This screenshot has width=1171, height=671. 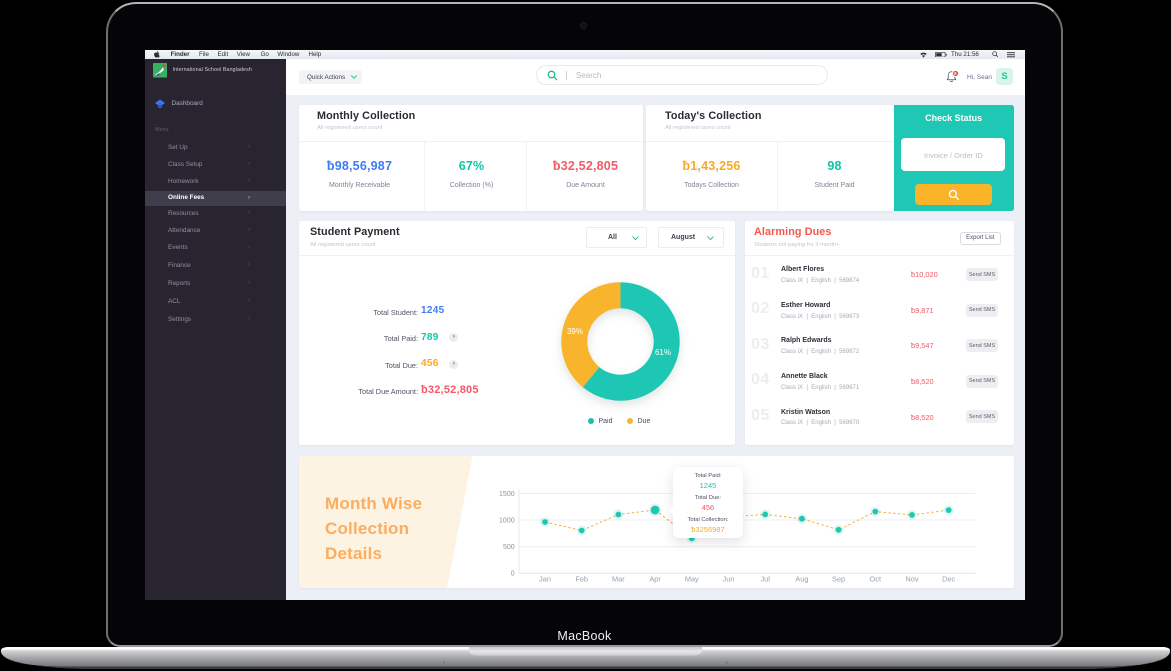 I want to click on svg-text: Sep, so click(x=838, y=578).